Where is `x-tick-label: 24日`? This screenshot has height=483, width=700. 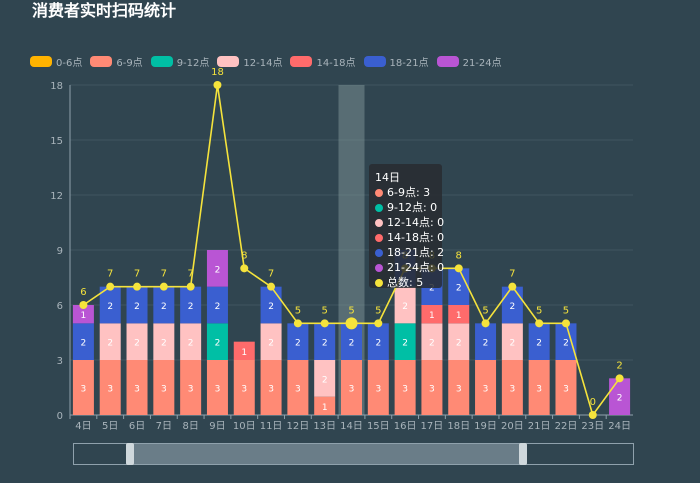
x-tick-label: 24日 is located at coordinates (619, 426).